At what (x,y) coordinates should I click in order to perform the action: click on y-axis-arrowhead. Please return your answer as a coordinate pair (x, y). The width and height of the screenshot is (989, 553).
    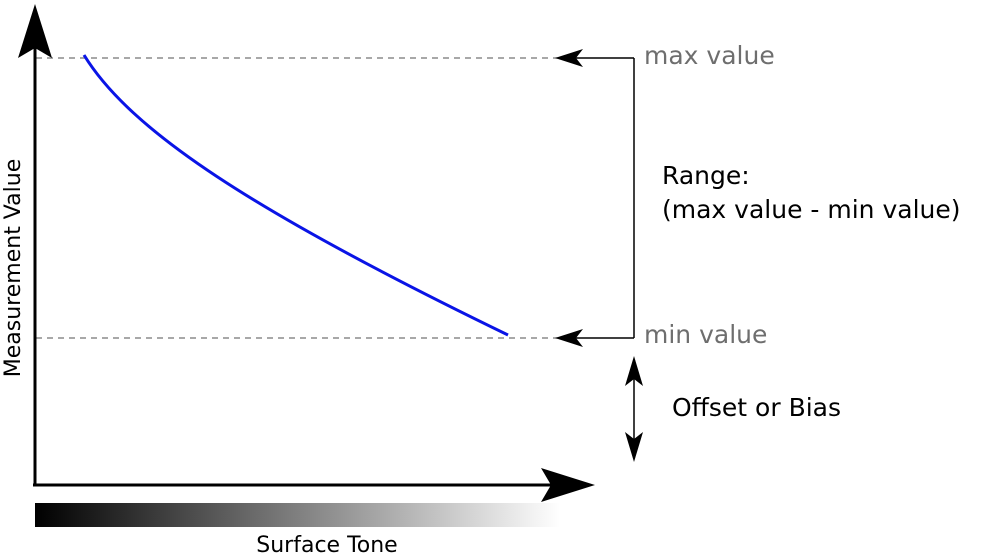
    Looking at the image, I should click on (35, 31).